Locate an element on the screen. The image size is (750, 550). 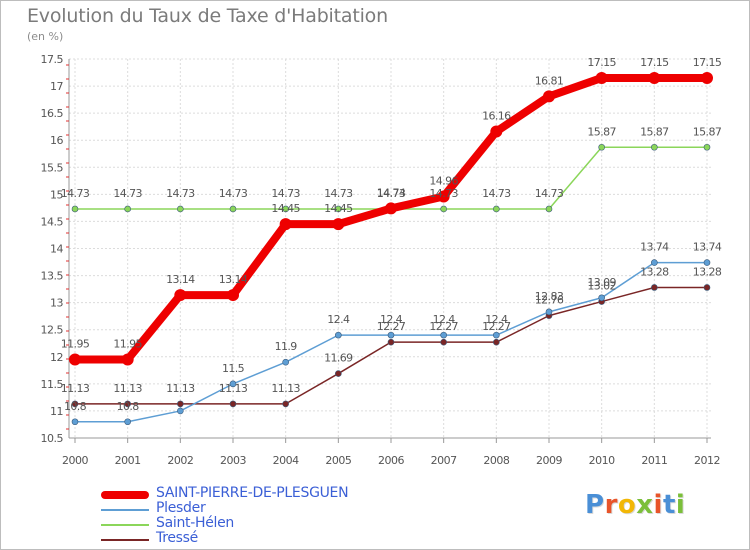
x-tick-label: 2008 is located at coordinates (496, 460).